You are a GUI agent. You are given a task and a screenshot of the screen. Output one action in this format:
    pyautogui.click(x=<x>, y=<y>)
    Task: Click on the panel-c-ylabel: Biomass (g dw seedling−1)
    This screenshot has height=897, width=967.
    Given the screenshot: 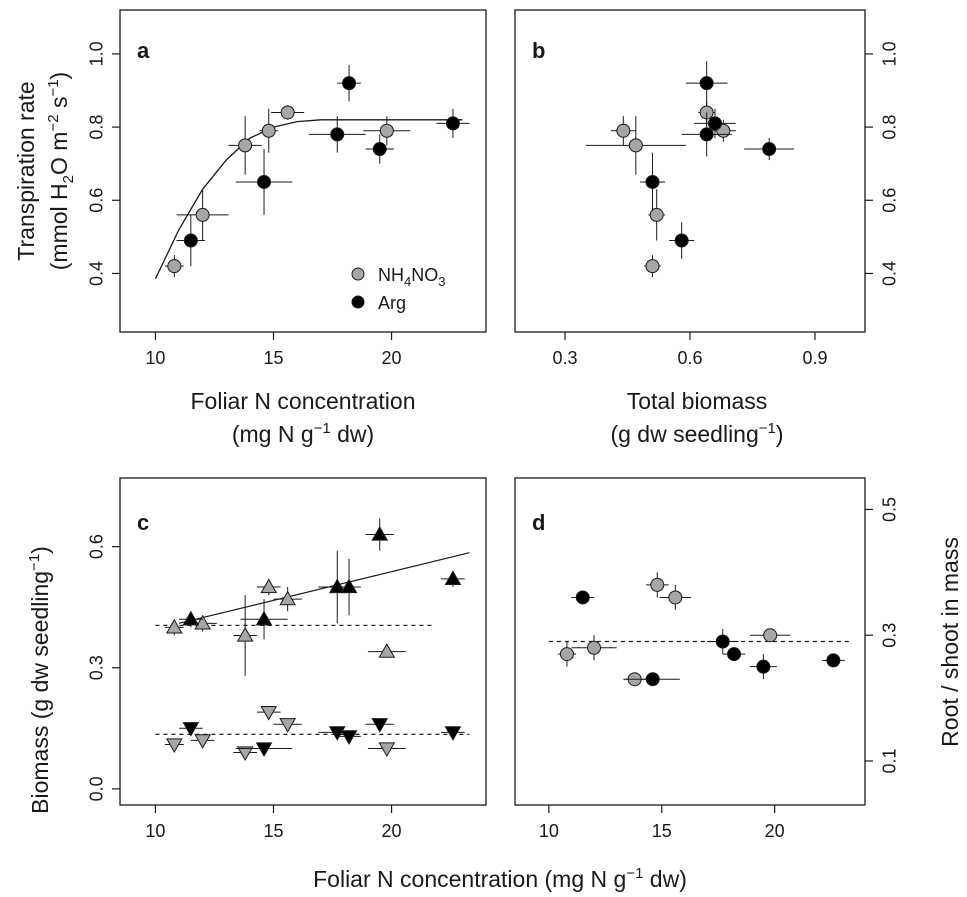 What is the action you would take?
    pyautogui.click(x=39, y=680)
    